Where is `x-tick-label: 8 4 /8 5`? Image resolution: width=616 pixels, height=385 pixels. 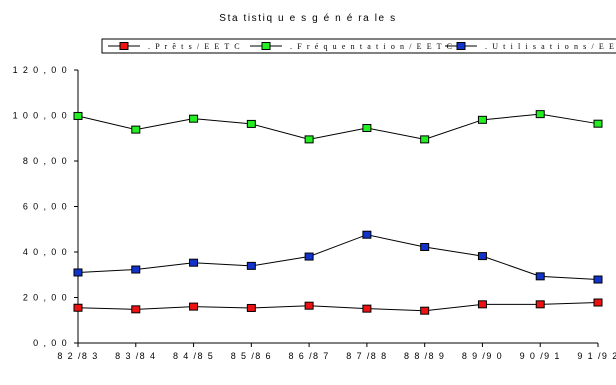 x-tick-label: 8 4 /8 5 is located at coordinates (193, 356).